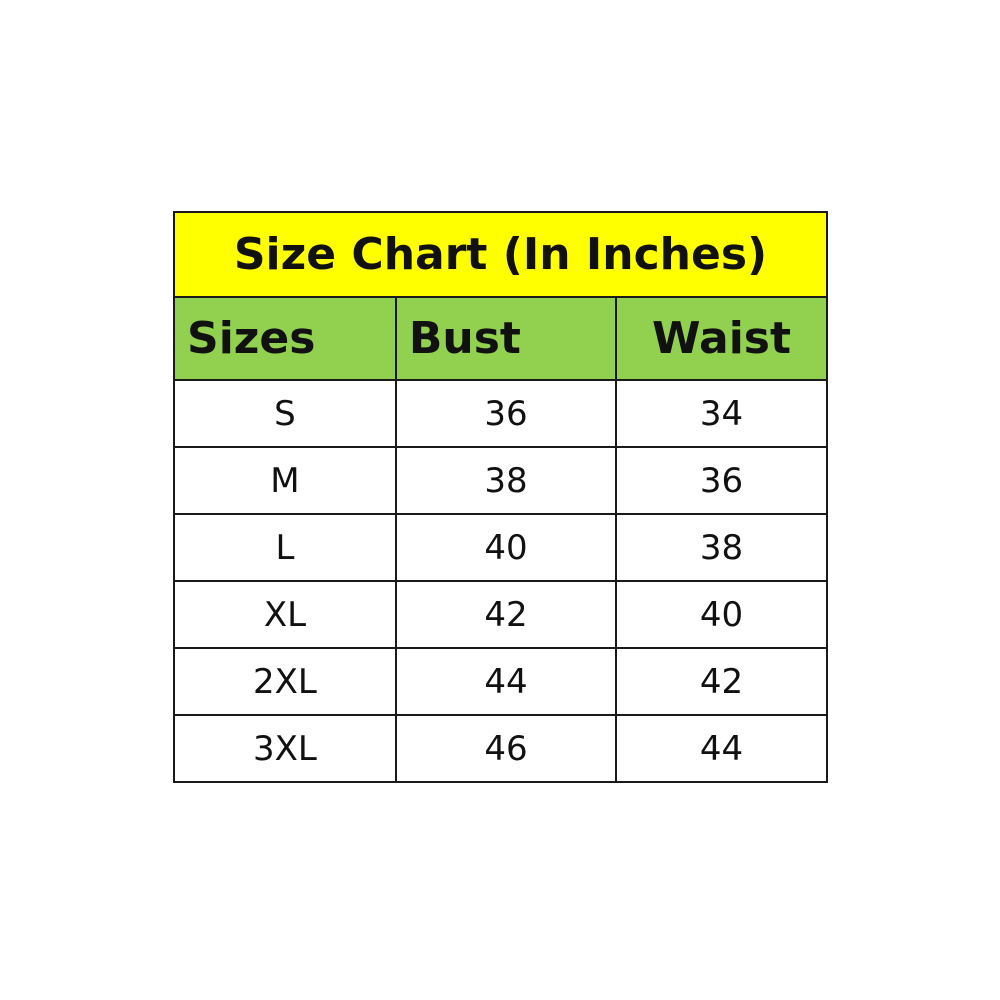 The image size is (1000, 1000). What do you see at coordinates (285, 480) in the screenshot?
I see `cell-size: M` at bounding box center [285, 480].